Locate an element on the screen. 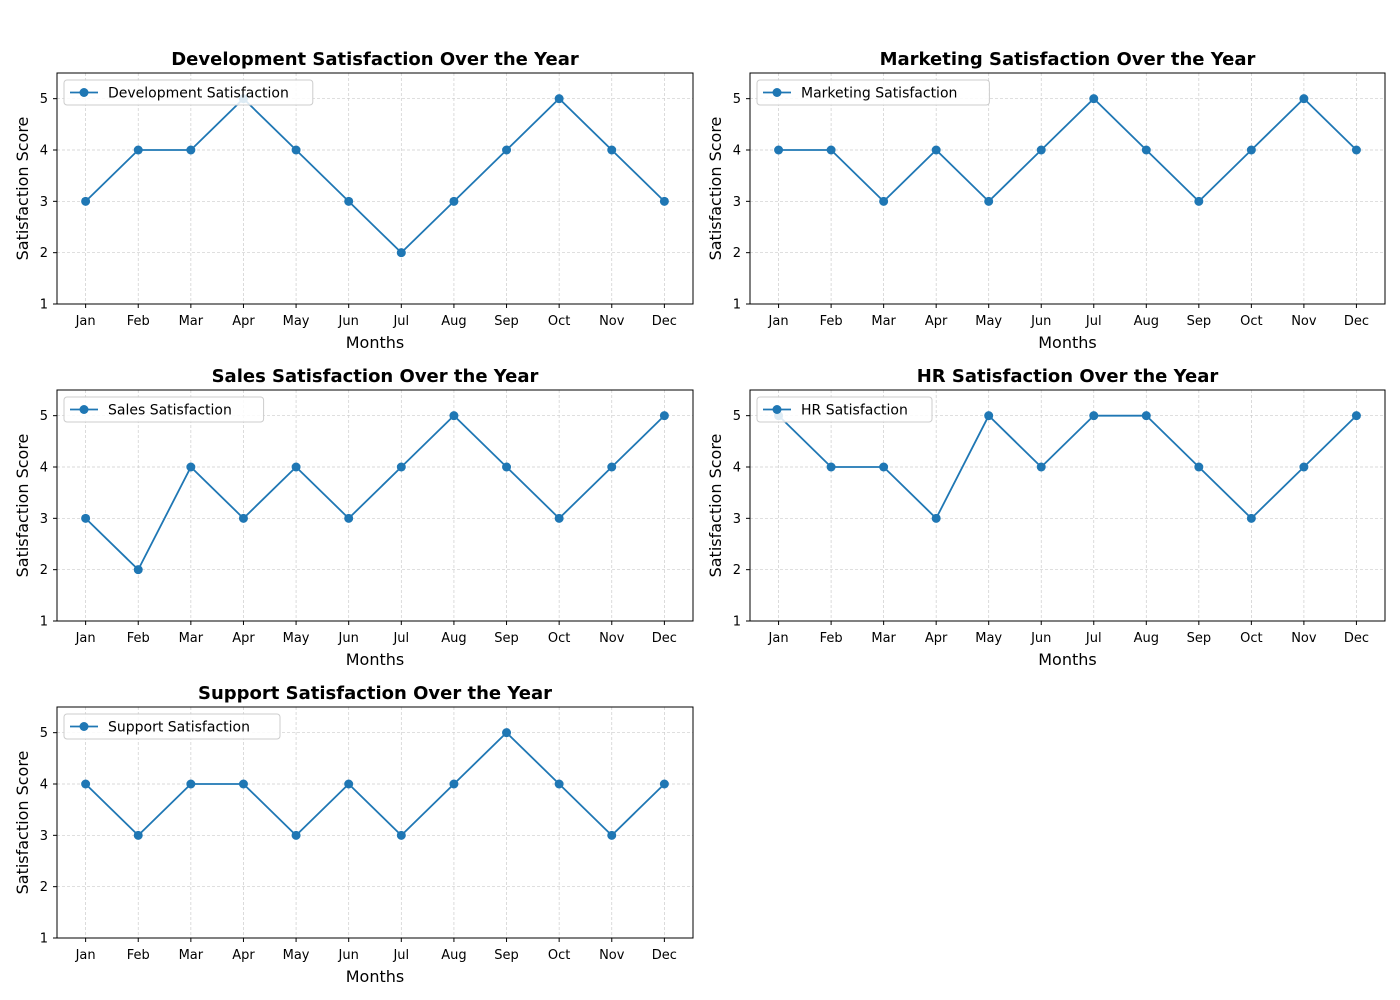  legend-label: Support Satisfaction is located at coordinates (179, 728).